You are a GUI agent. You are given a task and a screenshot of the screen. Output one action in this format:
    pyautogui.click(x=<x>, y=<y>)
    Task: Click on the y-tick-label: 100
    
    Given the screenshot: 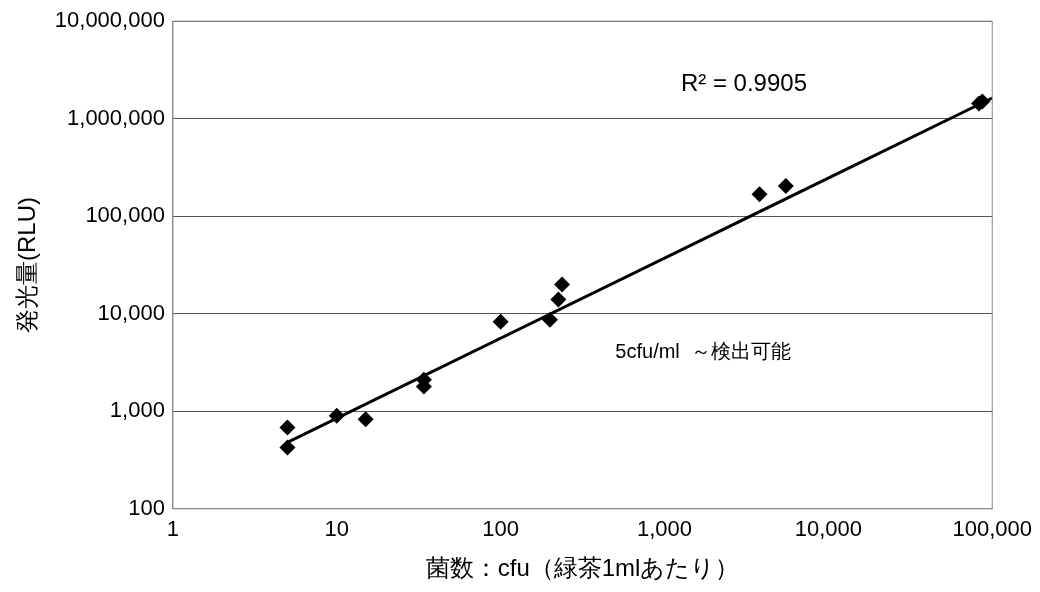 What is the action you would take?
    pyautogui.click(x=146, y=507)
    